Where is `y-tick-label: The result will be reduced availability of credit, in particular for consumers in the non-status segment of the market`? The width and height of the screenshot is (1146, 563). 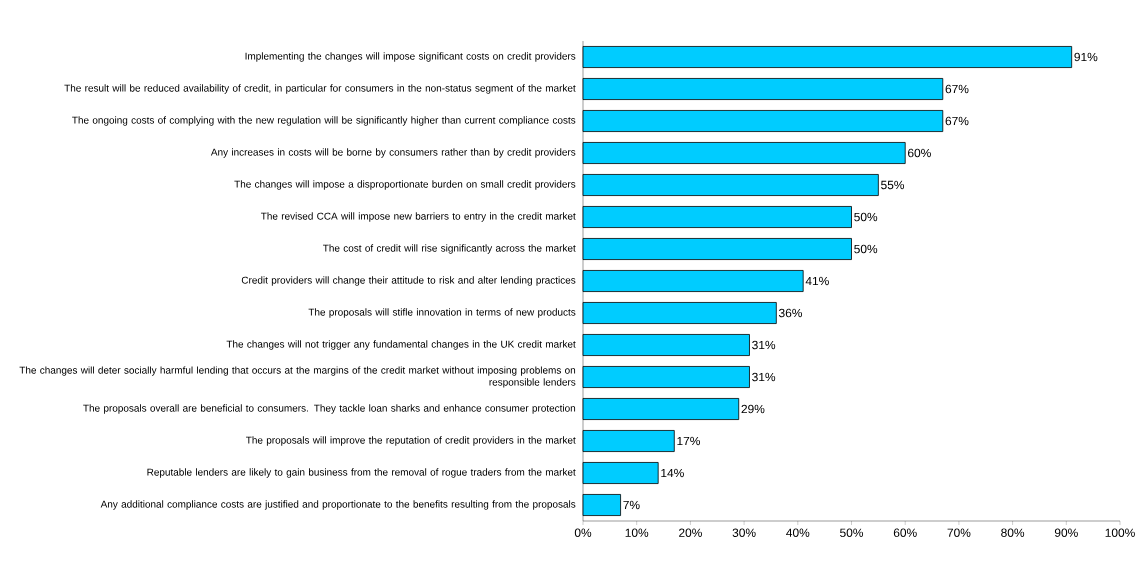 y-tick-label: The result will be reduced availability of credit, in particular for consumers in the non-status segment of the market is located at coordinates (320, 89).